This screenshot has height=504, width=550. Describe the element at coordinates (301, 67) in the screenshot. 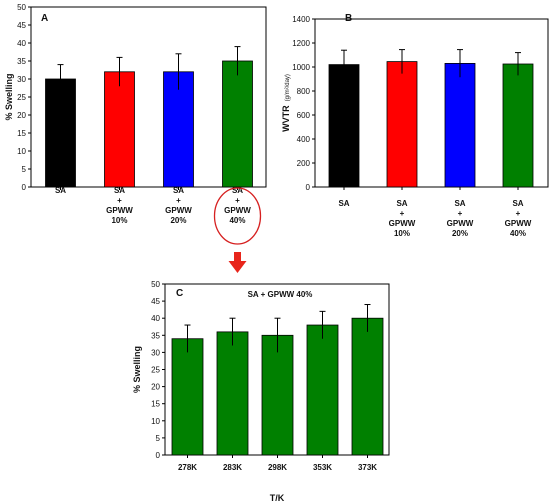

I see `y-tick-label: 1000` at that location.